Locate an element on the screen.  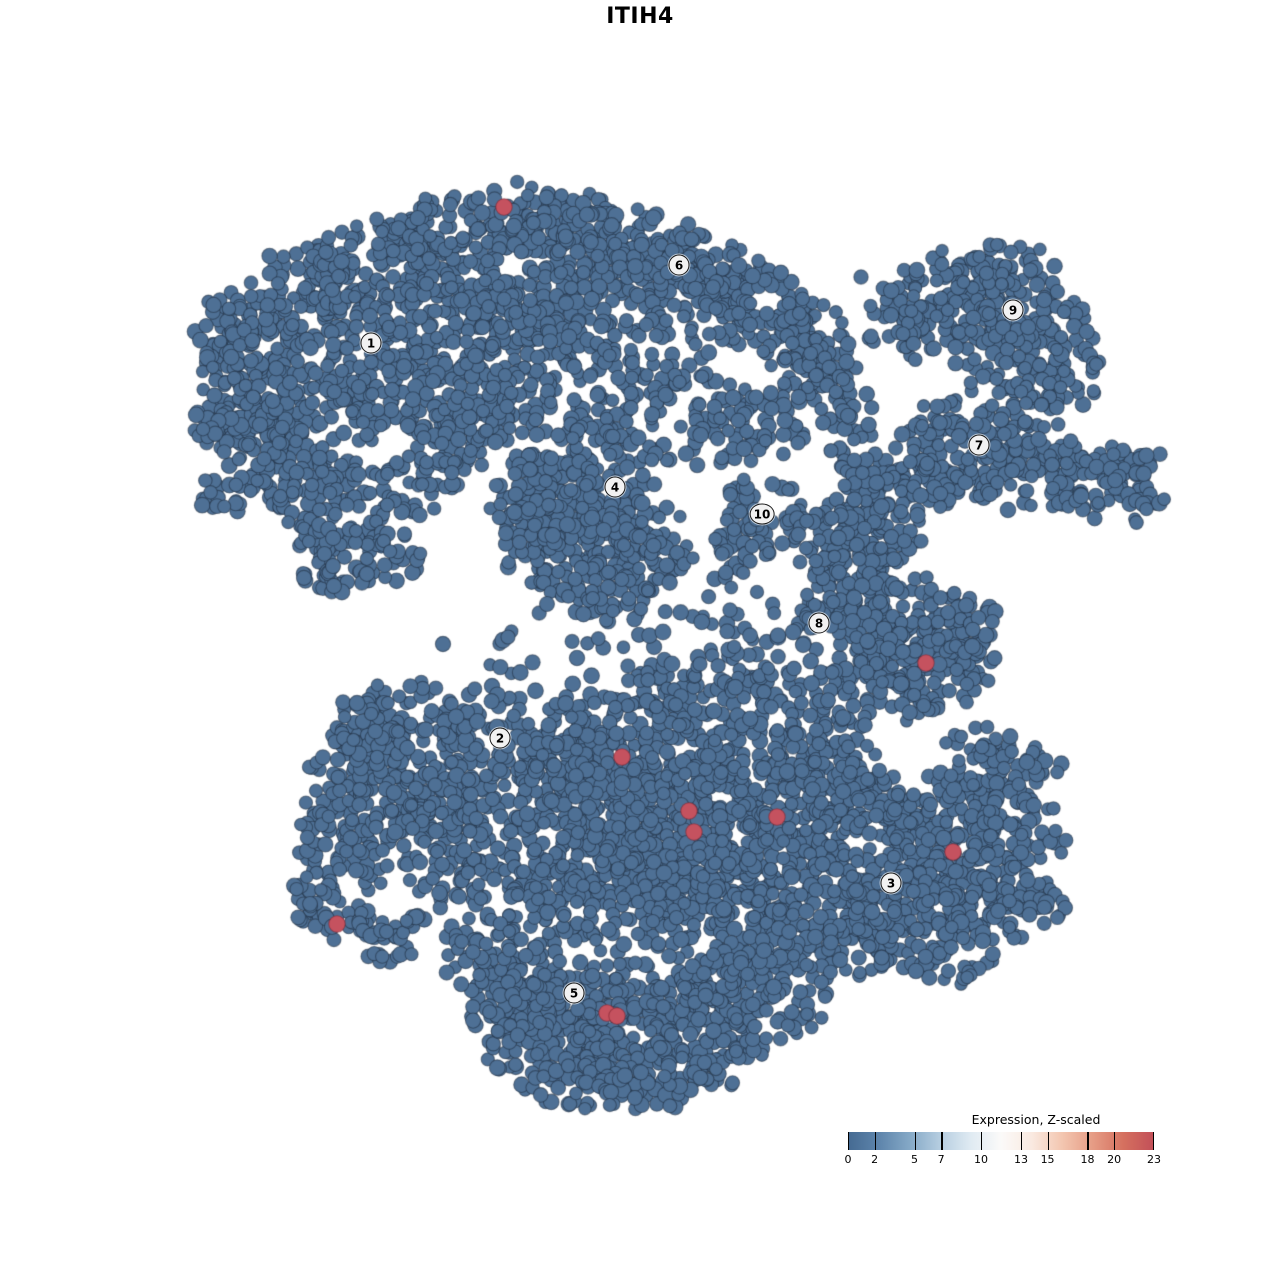
cluster-label-9: 9 is located at coordinates (1013, 310).